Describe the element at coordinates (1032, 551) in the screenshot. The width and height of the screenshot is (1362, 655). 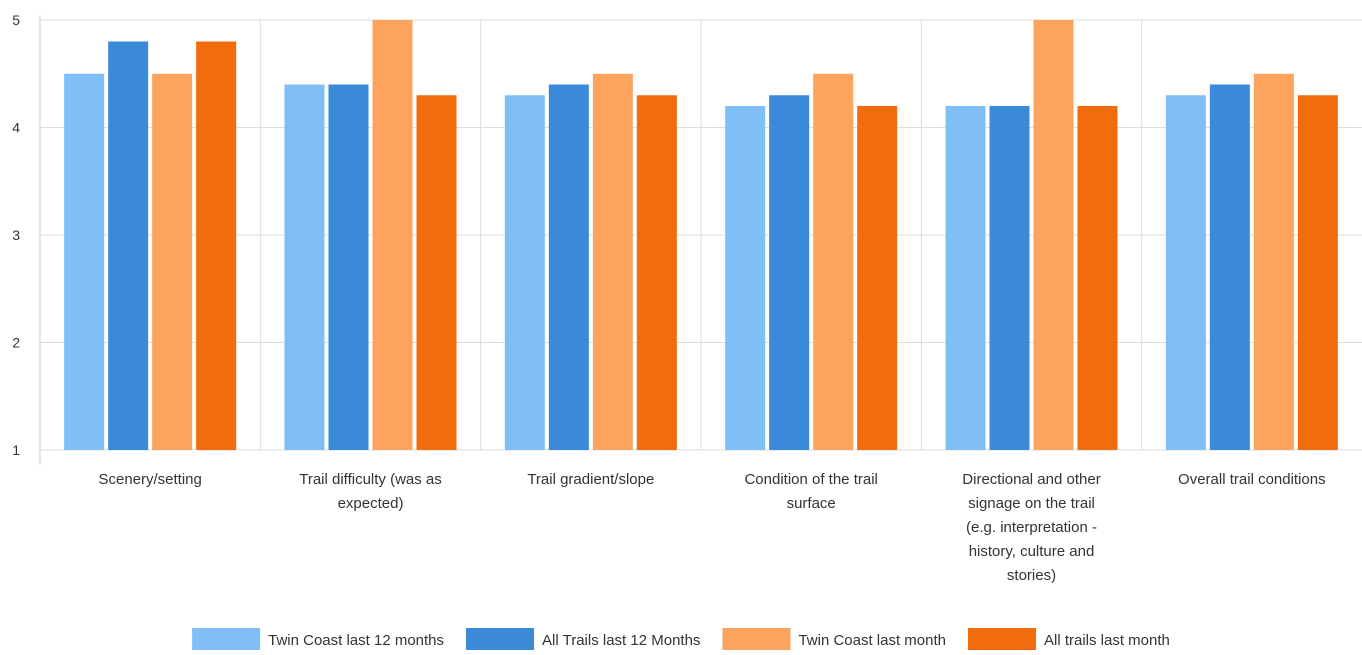
I see `x-tick-label: history, culture and` at that location.